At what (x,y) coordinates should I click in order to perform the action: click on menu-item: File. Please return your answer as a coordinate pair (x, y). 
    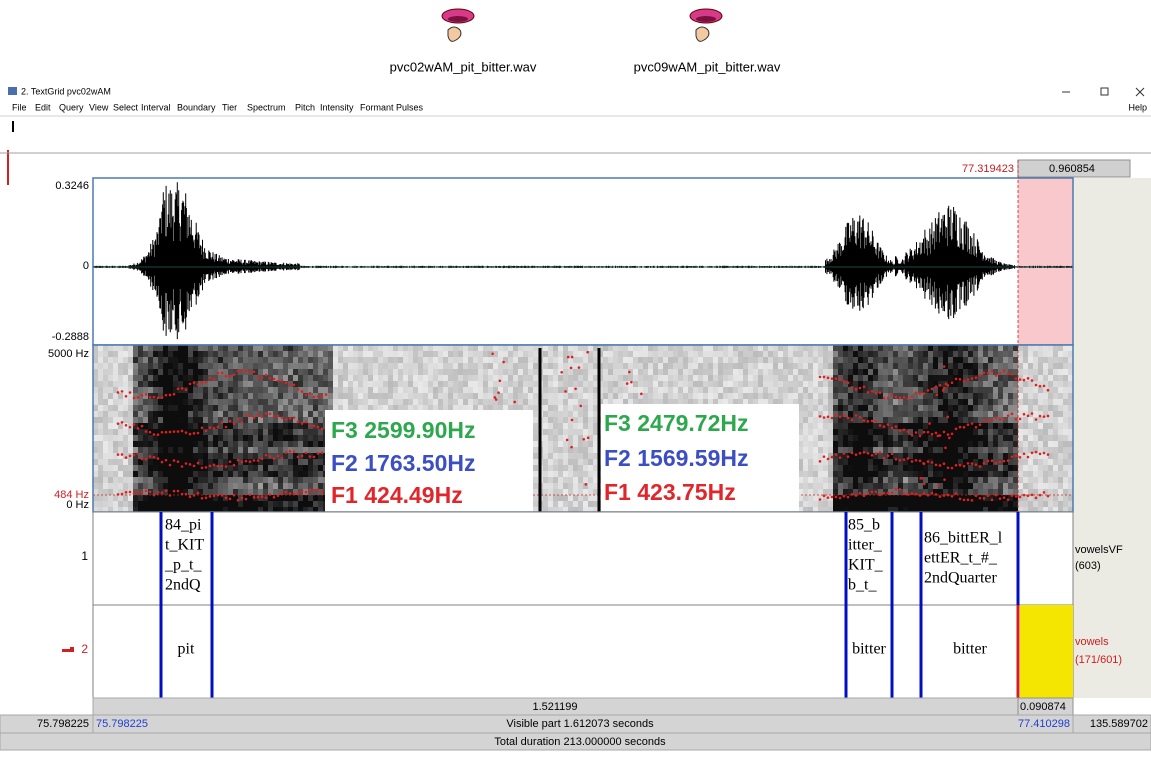
    Looking at the image, I should click on (19, 107).